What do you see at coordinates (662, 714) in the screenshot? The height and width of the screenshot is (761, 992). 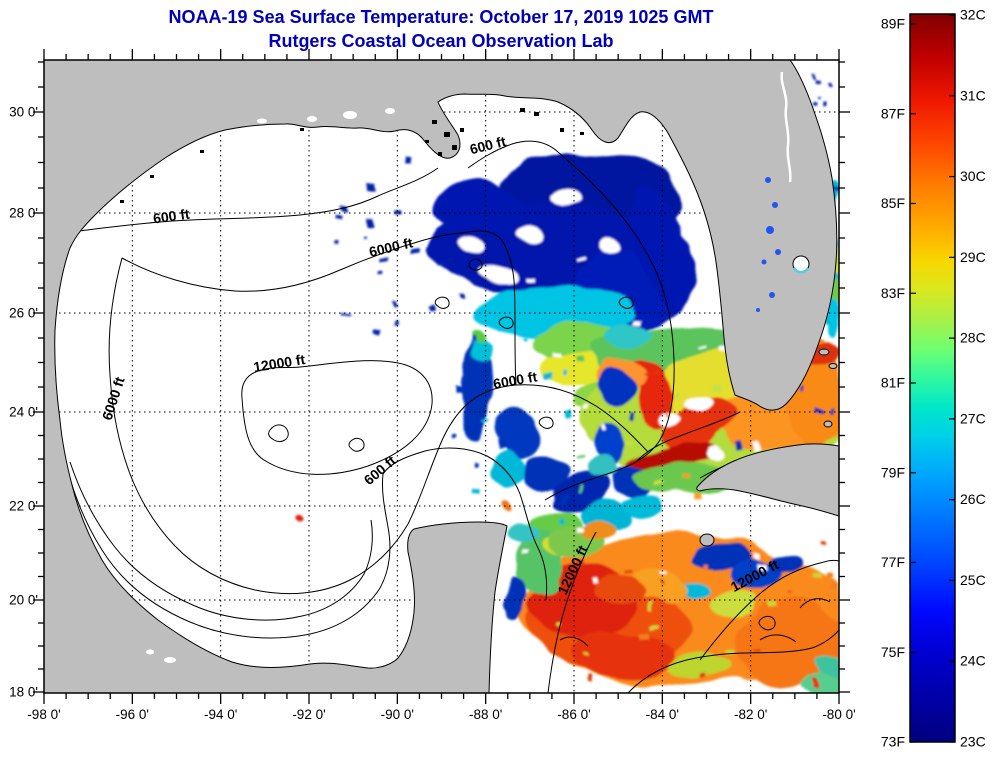 I see `x-tick-label: -84 0'` at bounding box center [662, 714].